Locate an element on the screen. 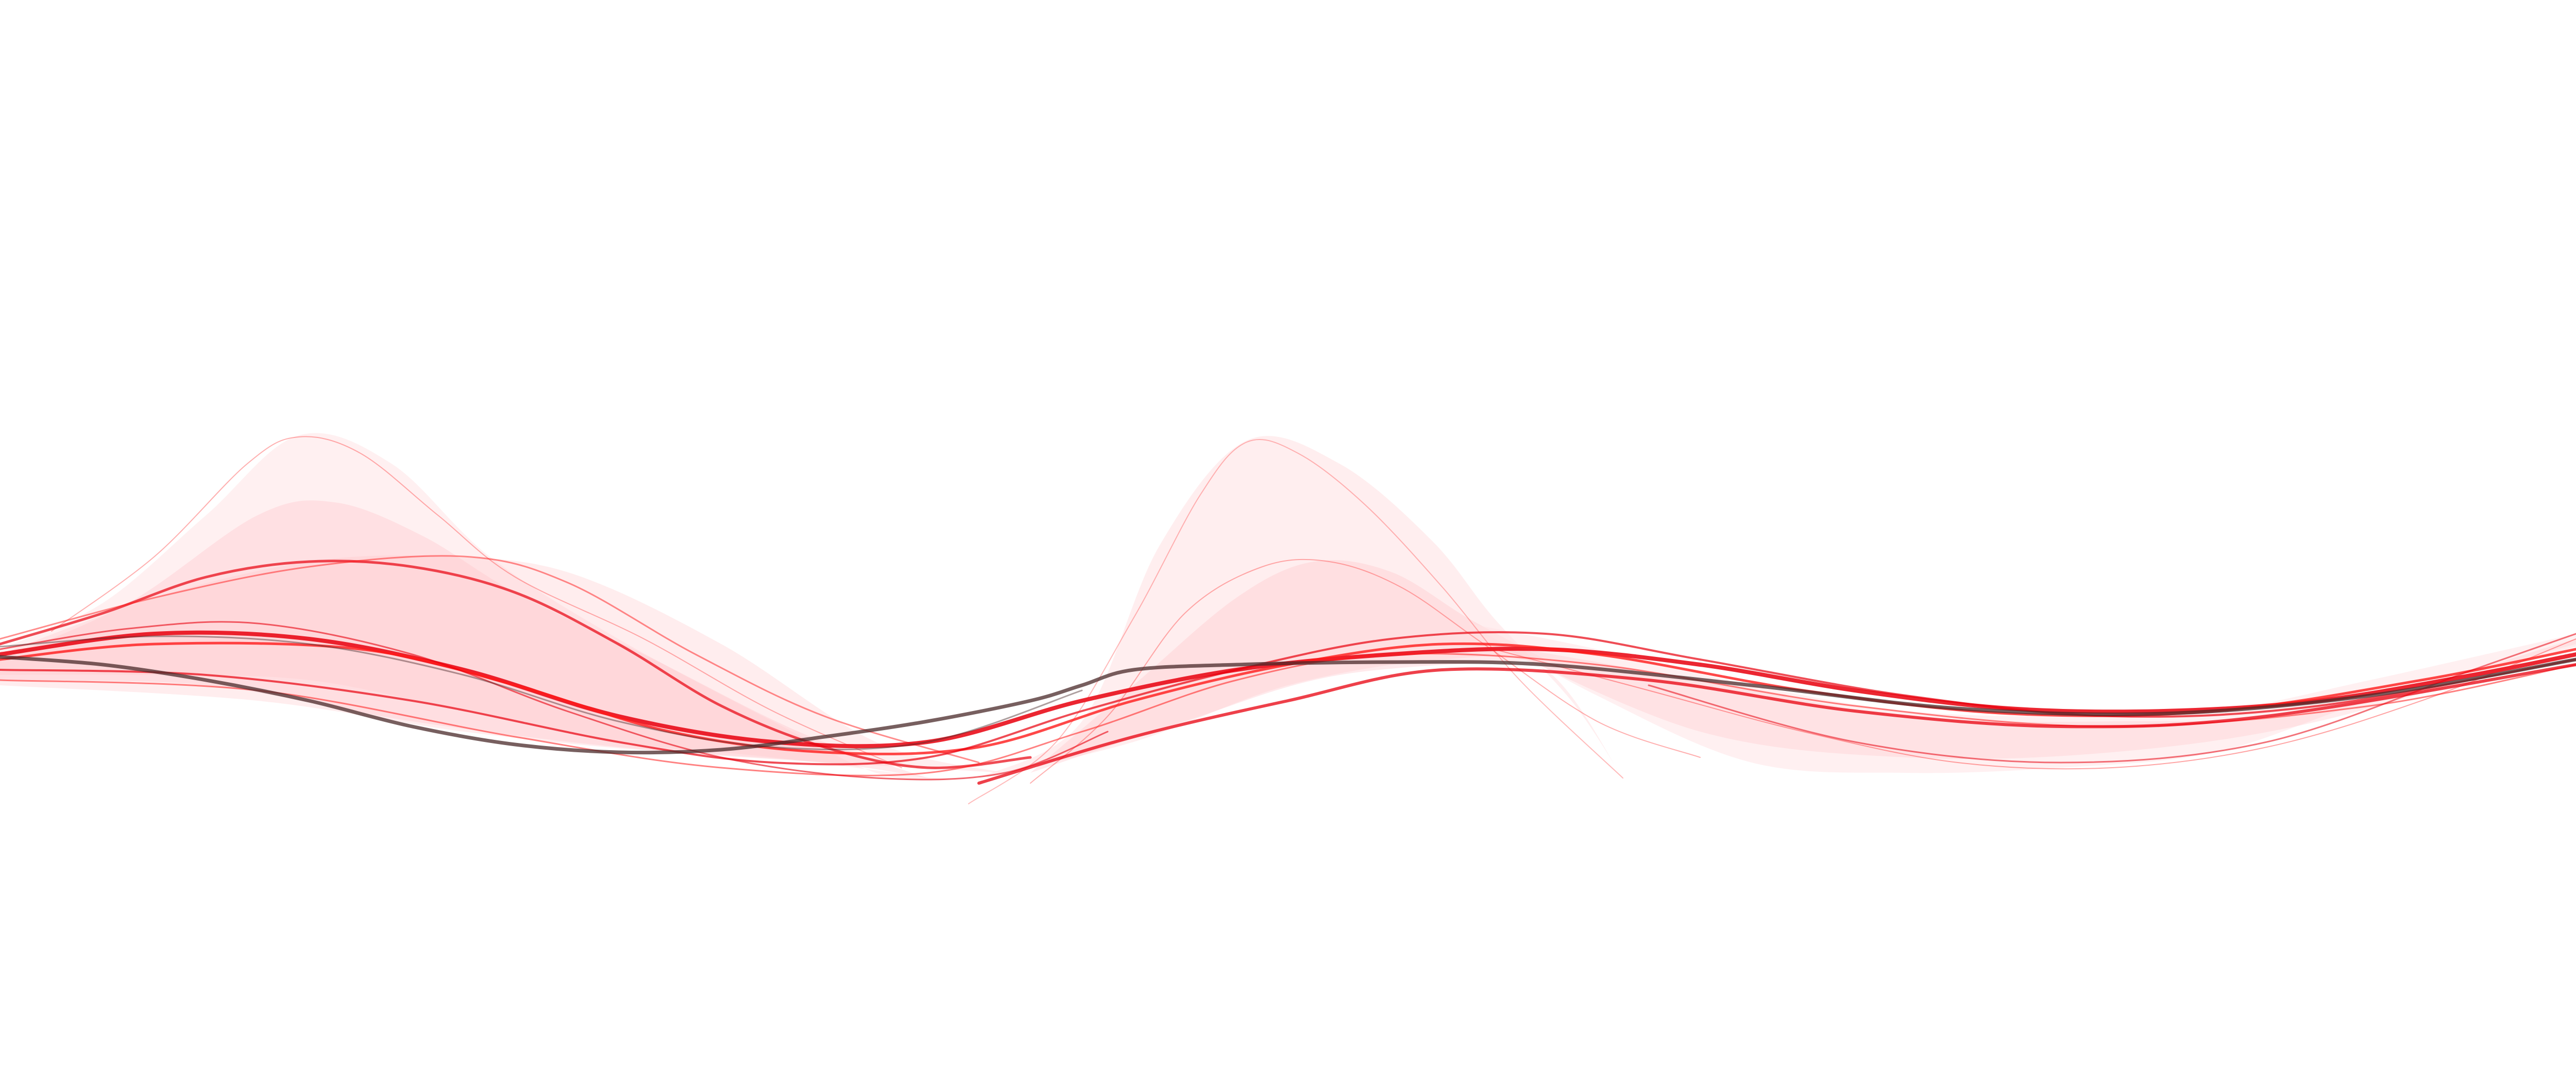 This screenshot has height=1082, width=2576. dark-strands-group is located at coordinates (1288, 695).